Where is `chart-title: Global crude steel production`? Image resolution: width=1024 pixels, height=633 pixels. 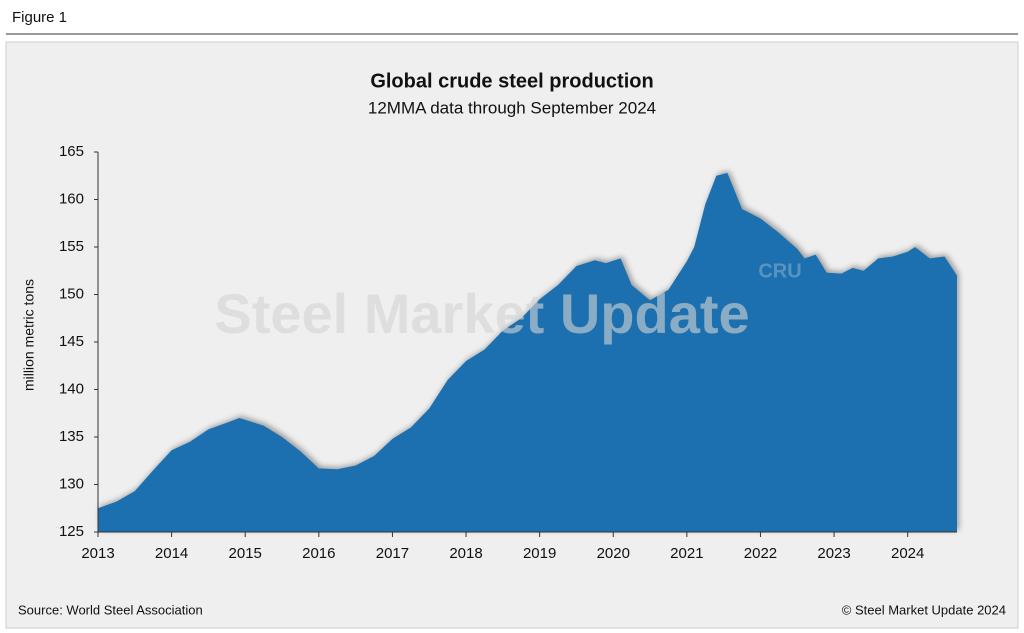
chart-title: Global crude steel production is located at coordinates (511, 81).